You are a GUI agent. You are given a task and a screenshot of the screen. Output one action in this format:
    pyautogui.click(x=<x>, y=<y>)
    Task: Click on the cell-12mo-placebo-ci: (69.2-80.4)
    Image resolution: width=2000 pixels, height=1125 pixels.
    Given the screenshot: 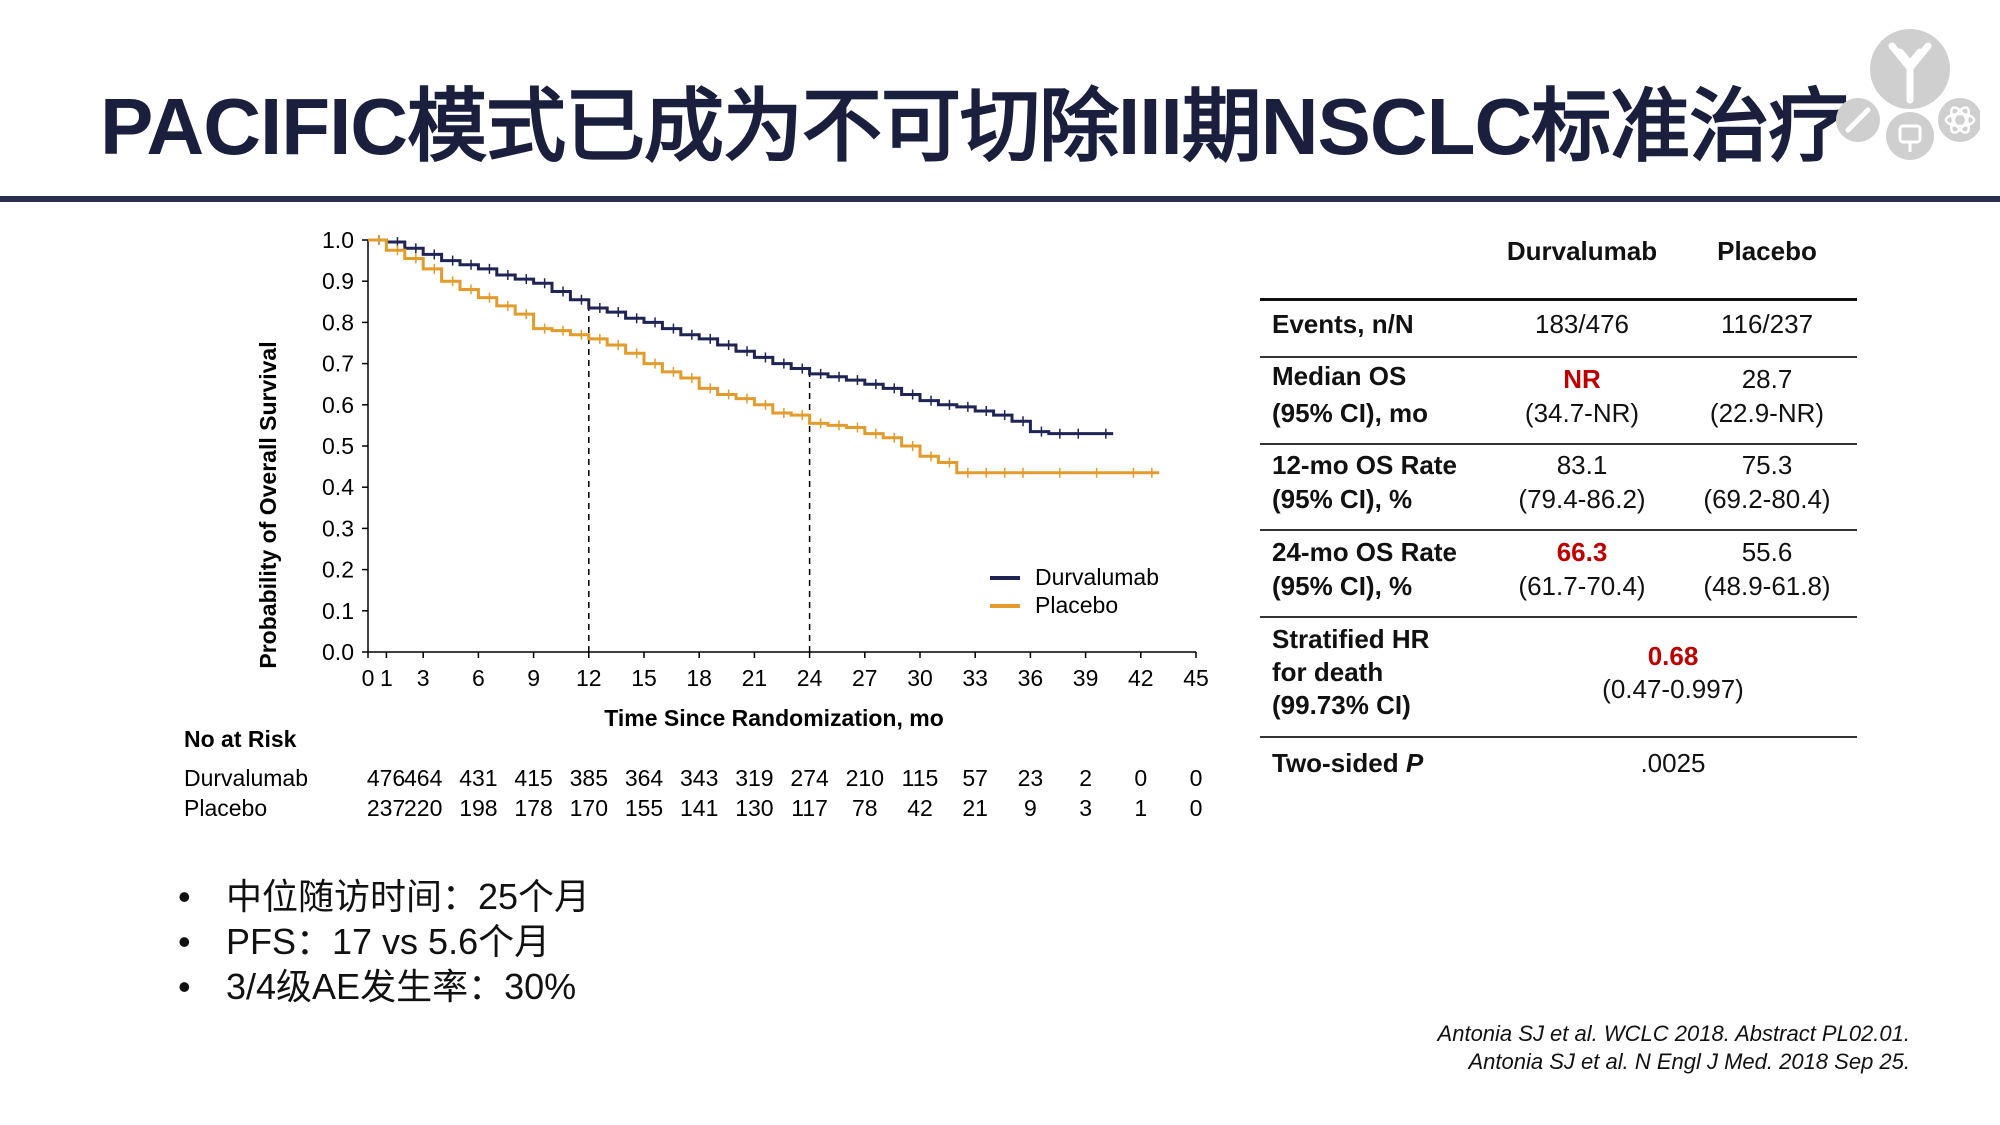 What is the action you would take?
    pyautogui.click(x=1767, y=499)
    